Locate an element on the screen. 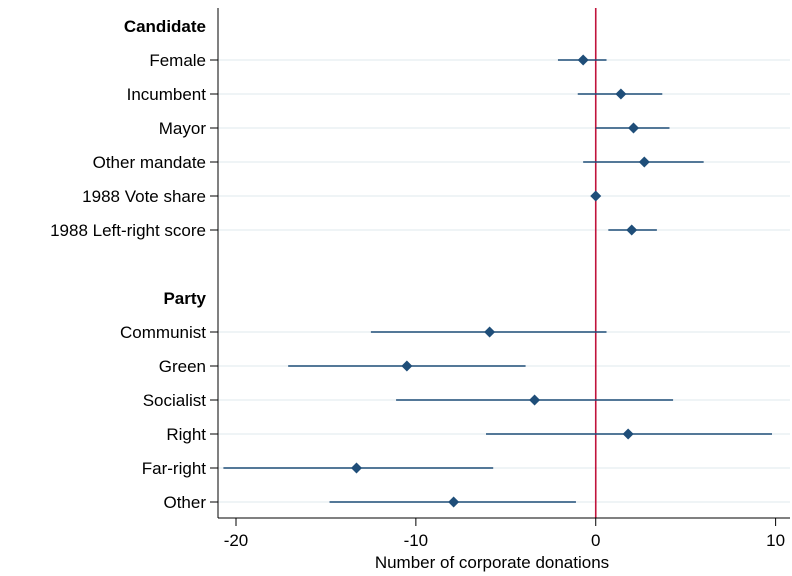  x-tick-label: -20 is located at coordinates (236, 540).